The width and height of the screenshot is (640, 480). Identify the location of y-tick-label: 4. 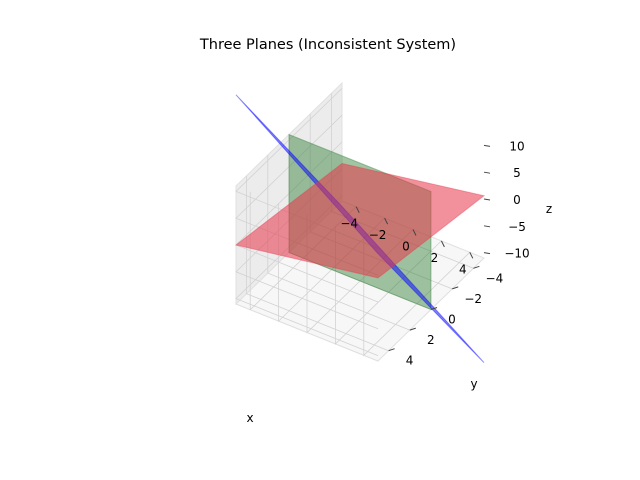
(410, 361).